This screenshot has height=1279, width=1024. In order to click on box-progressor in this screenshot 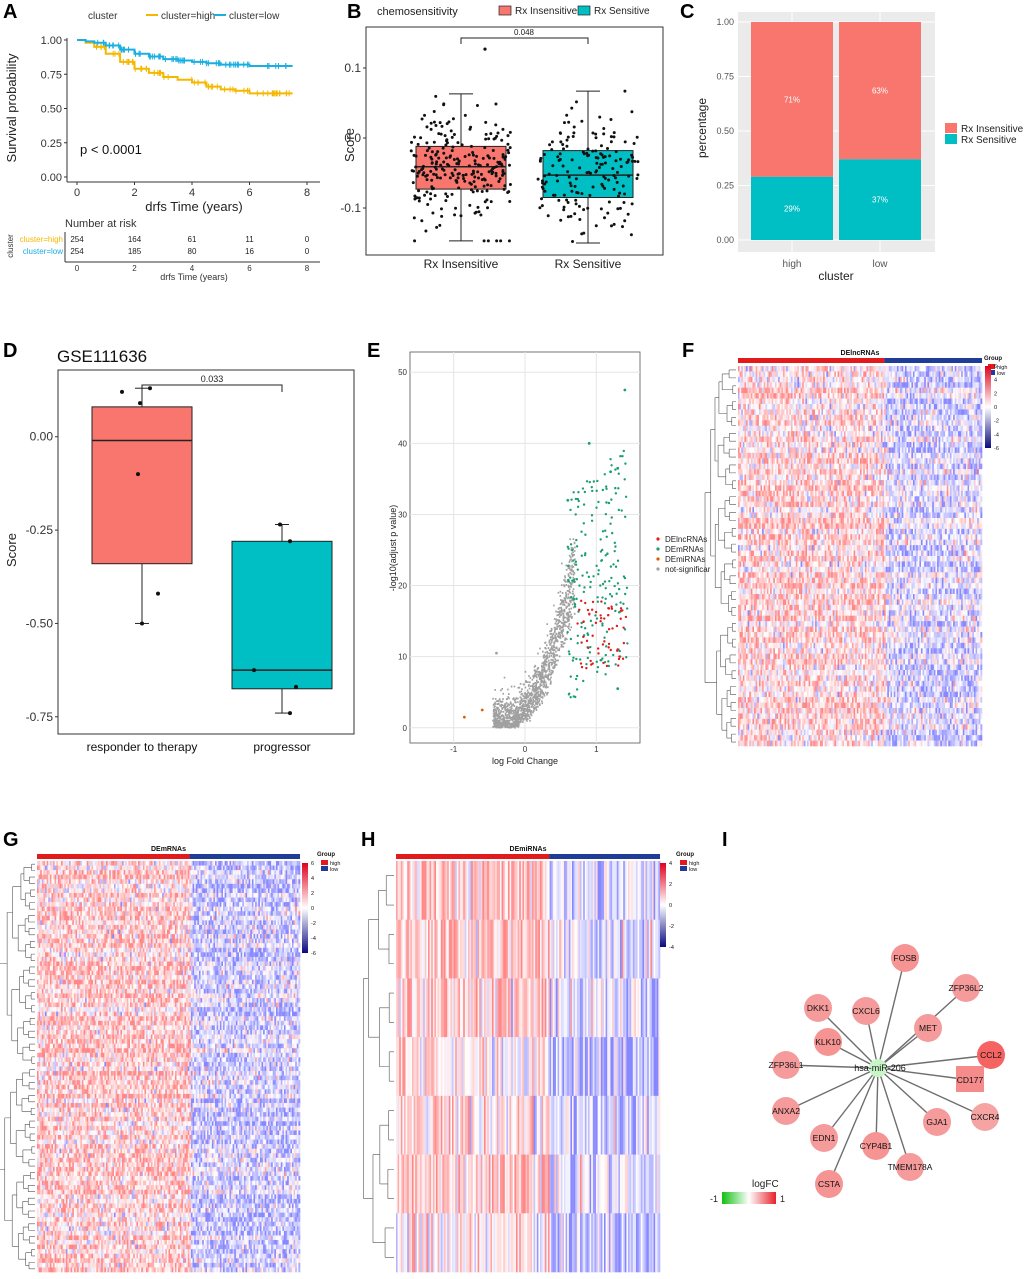, I will do `click(282, 614)`.